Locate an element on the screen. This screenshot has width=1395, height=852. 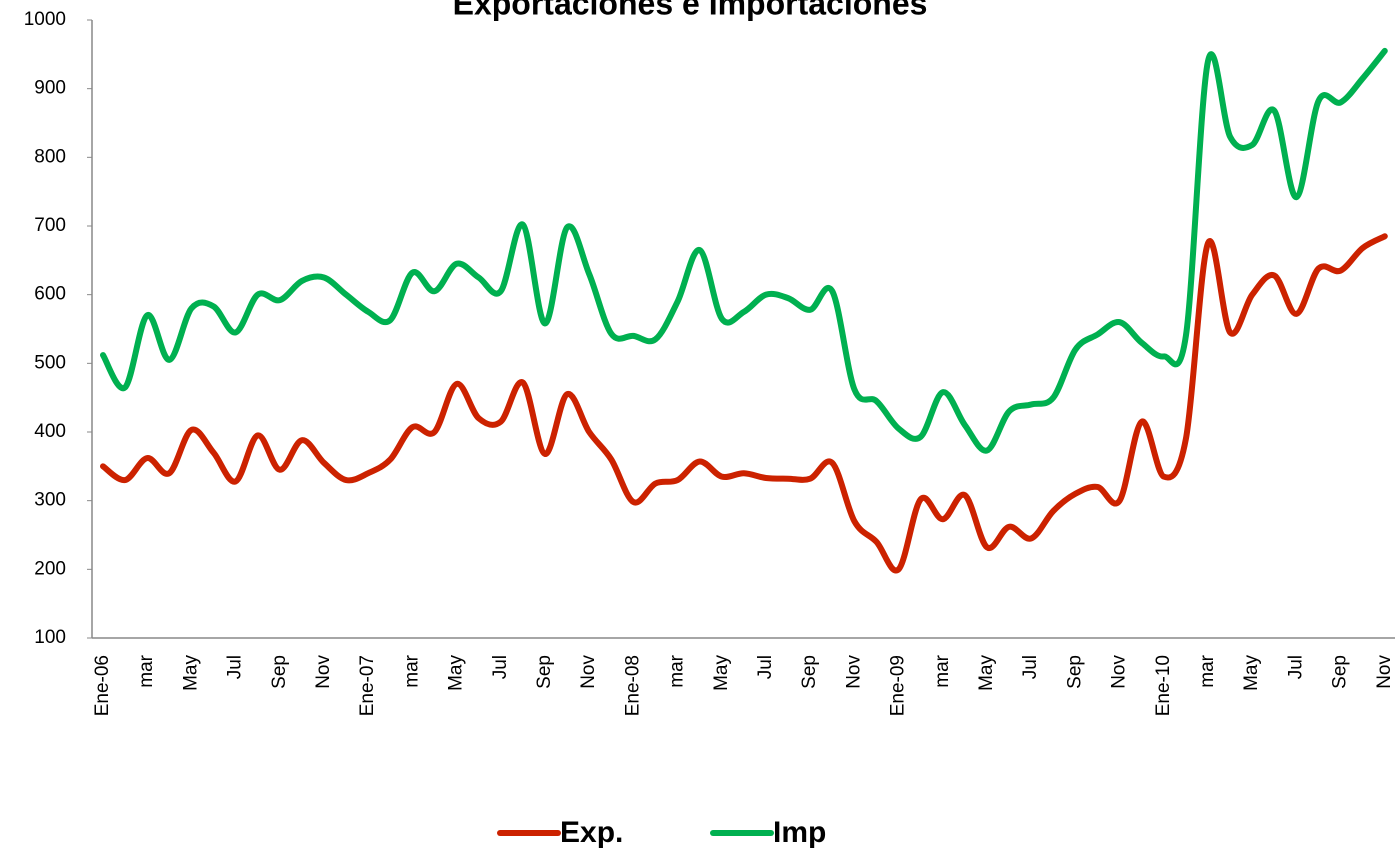
x-tick-label: Ene-09 is located at coordinates (898, 685).